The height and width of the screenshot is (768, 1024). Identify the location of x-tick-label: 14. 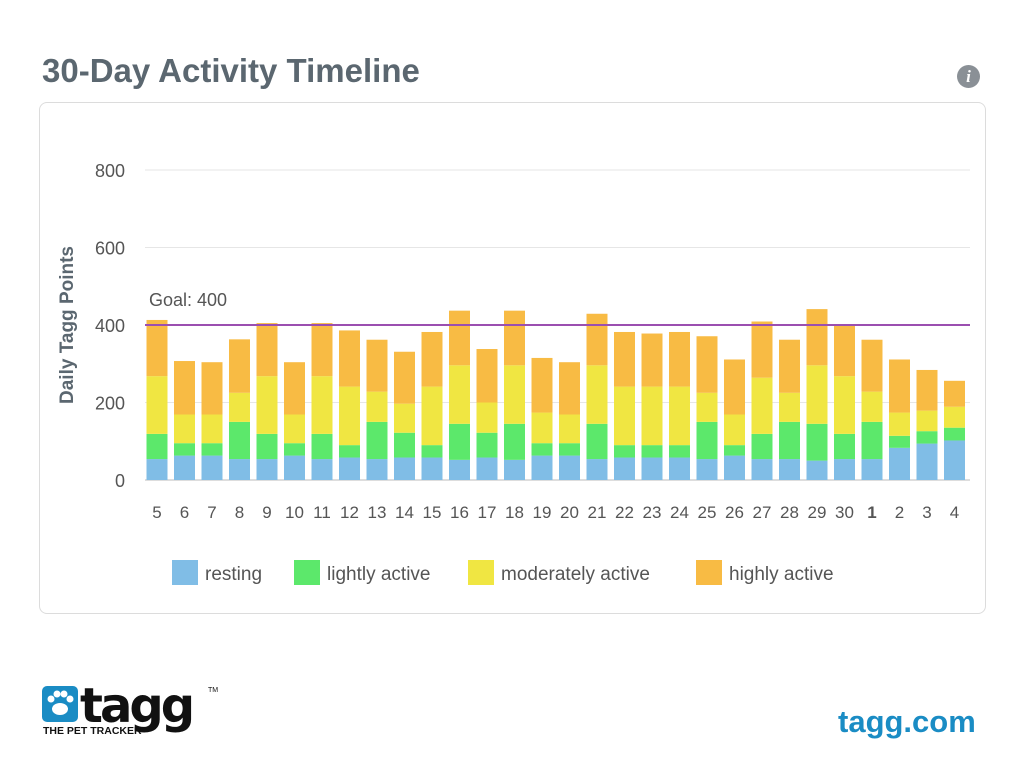
(404, 512).